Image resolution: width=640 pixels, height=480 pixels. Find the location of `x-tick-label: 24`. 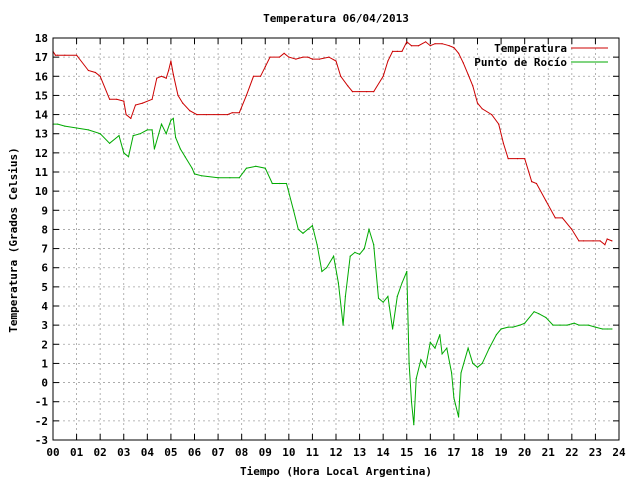

x-tick-label: 24 is located at coordinates (619, 452).